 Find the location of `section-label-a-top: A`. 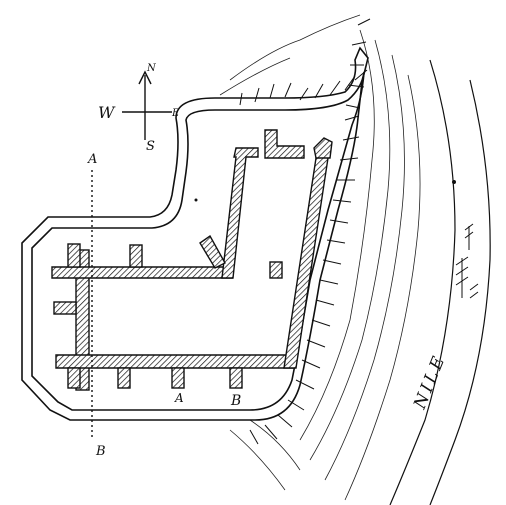

section-label-a-top: A is located at coordinates (92, 159).